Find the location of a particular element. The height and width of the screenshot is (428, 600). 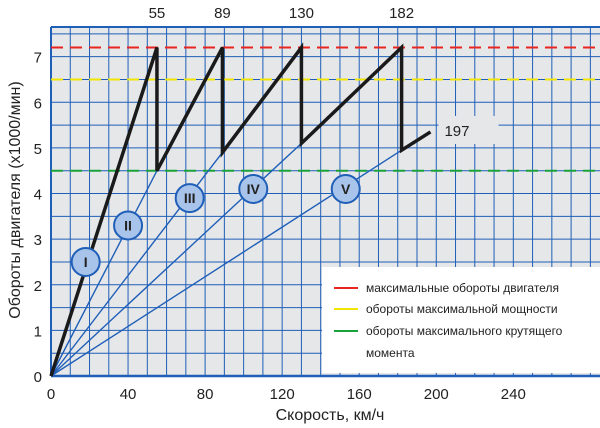

x-tick-label: 0 is located at coordinates (51, 394).